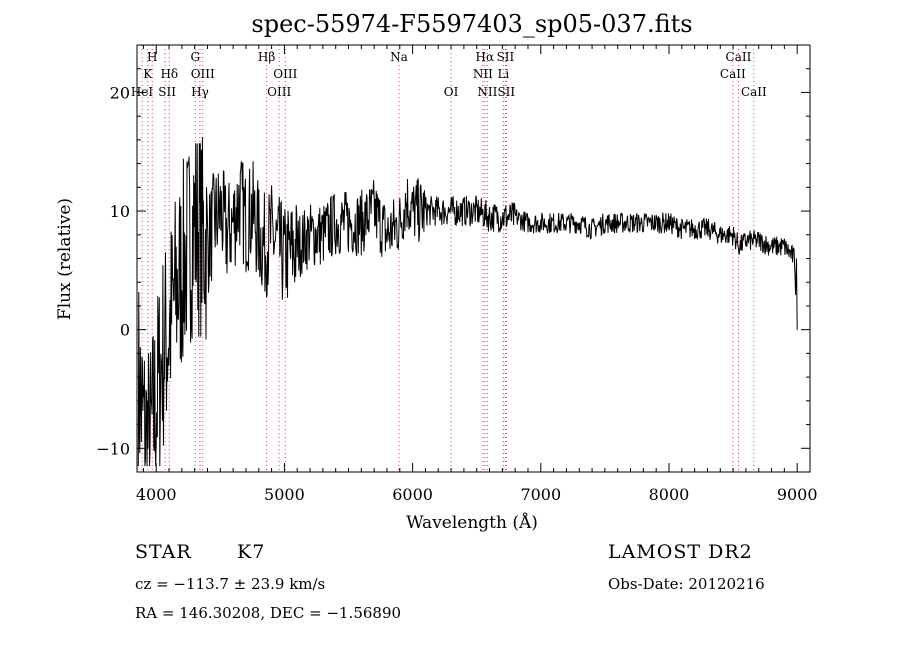  I want to click on x-tick-label: 4000, so click(156, 494).